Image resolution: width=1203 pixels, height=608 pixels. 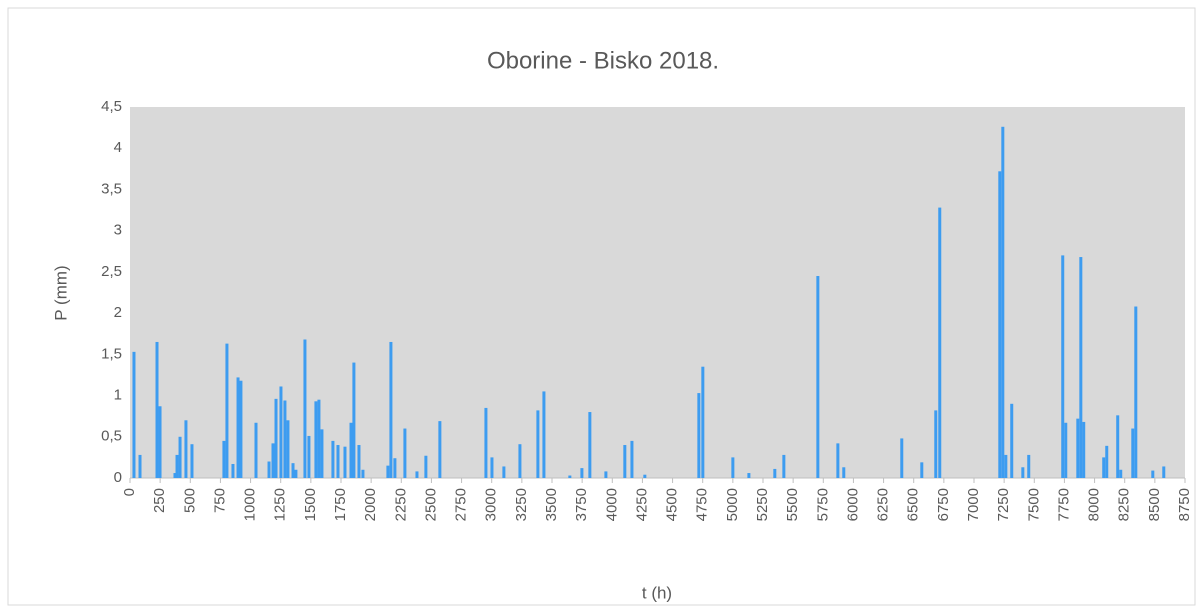 What do you see at coordinates (280, 504) in the screenshot?
I see `x-tick-label: 1250` at bounding box center [280, 504].